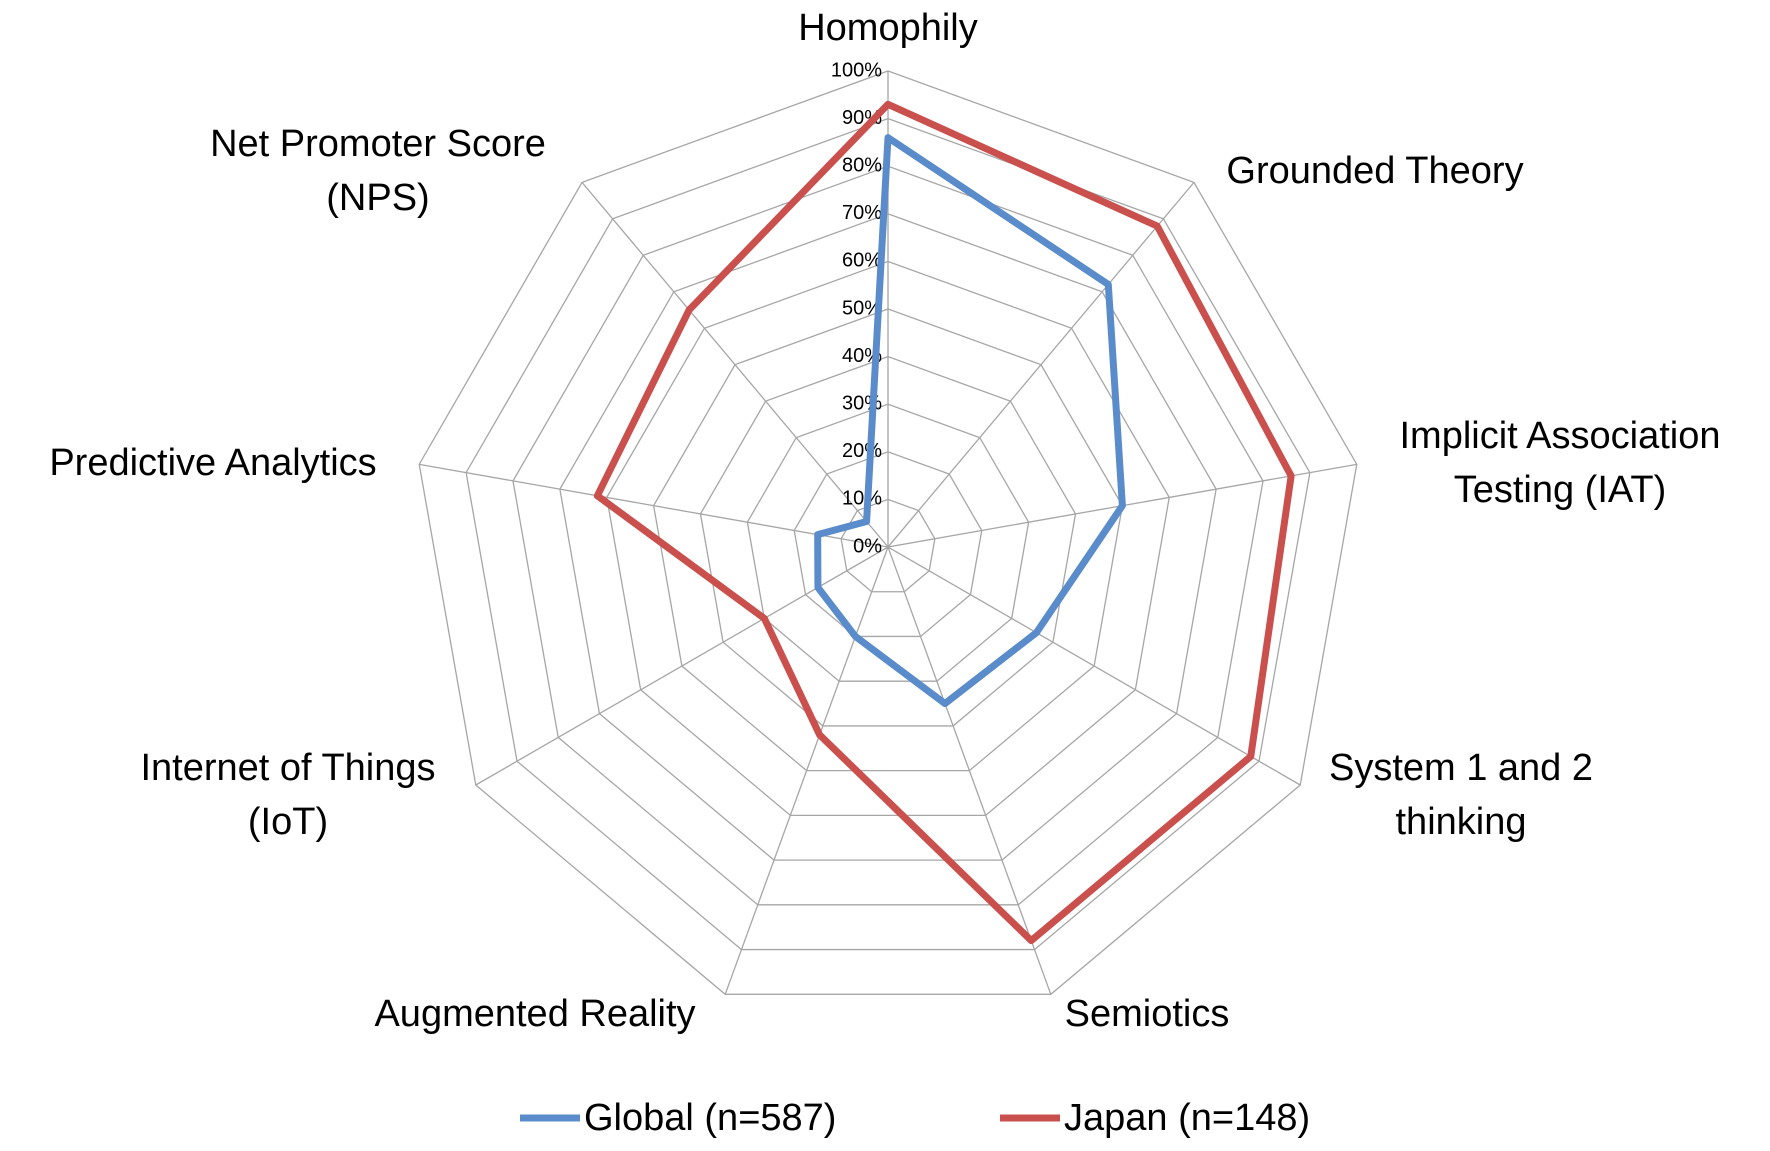 This screenshot has height=1151, width=1770. I want to click on category-label: Augmented Reality, so click(535, 1014).